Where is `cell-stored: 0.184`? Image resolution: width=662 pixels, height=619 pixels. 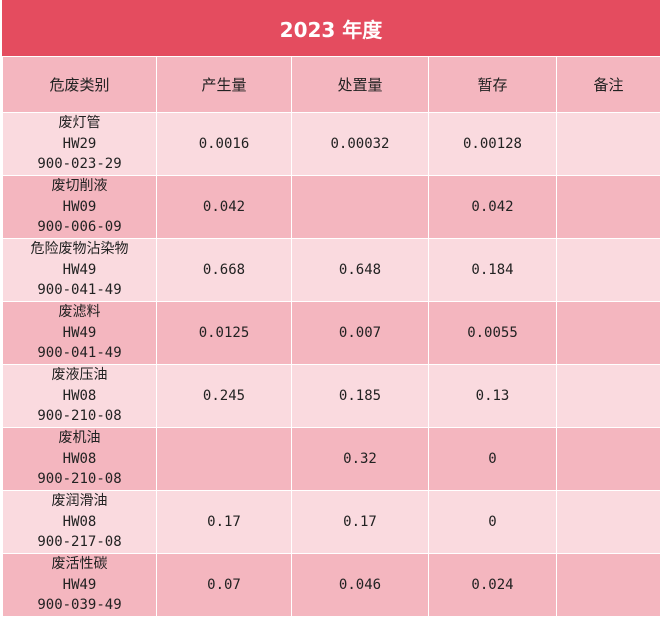
cell-stored: 0.184 is located at coordinates (492, 270).